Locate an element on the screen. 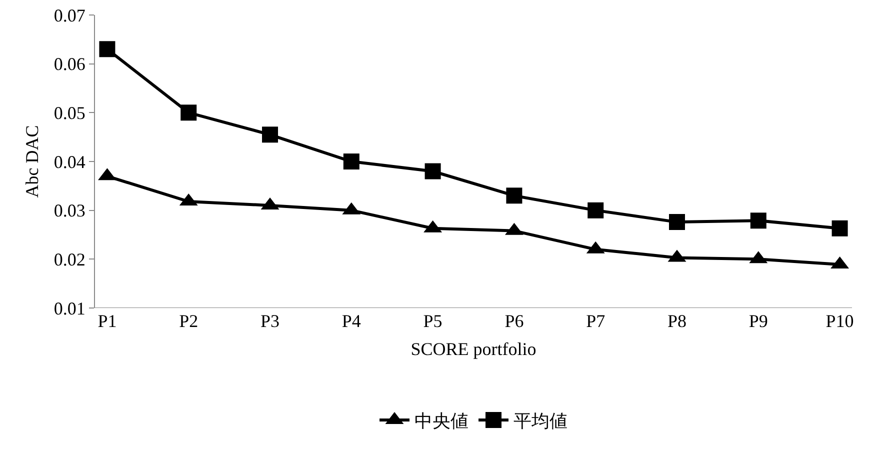 The image size is (882, 451). y-axis-title: Abc DAC is located at coordinates (32, 161).